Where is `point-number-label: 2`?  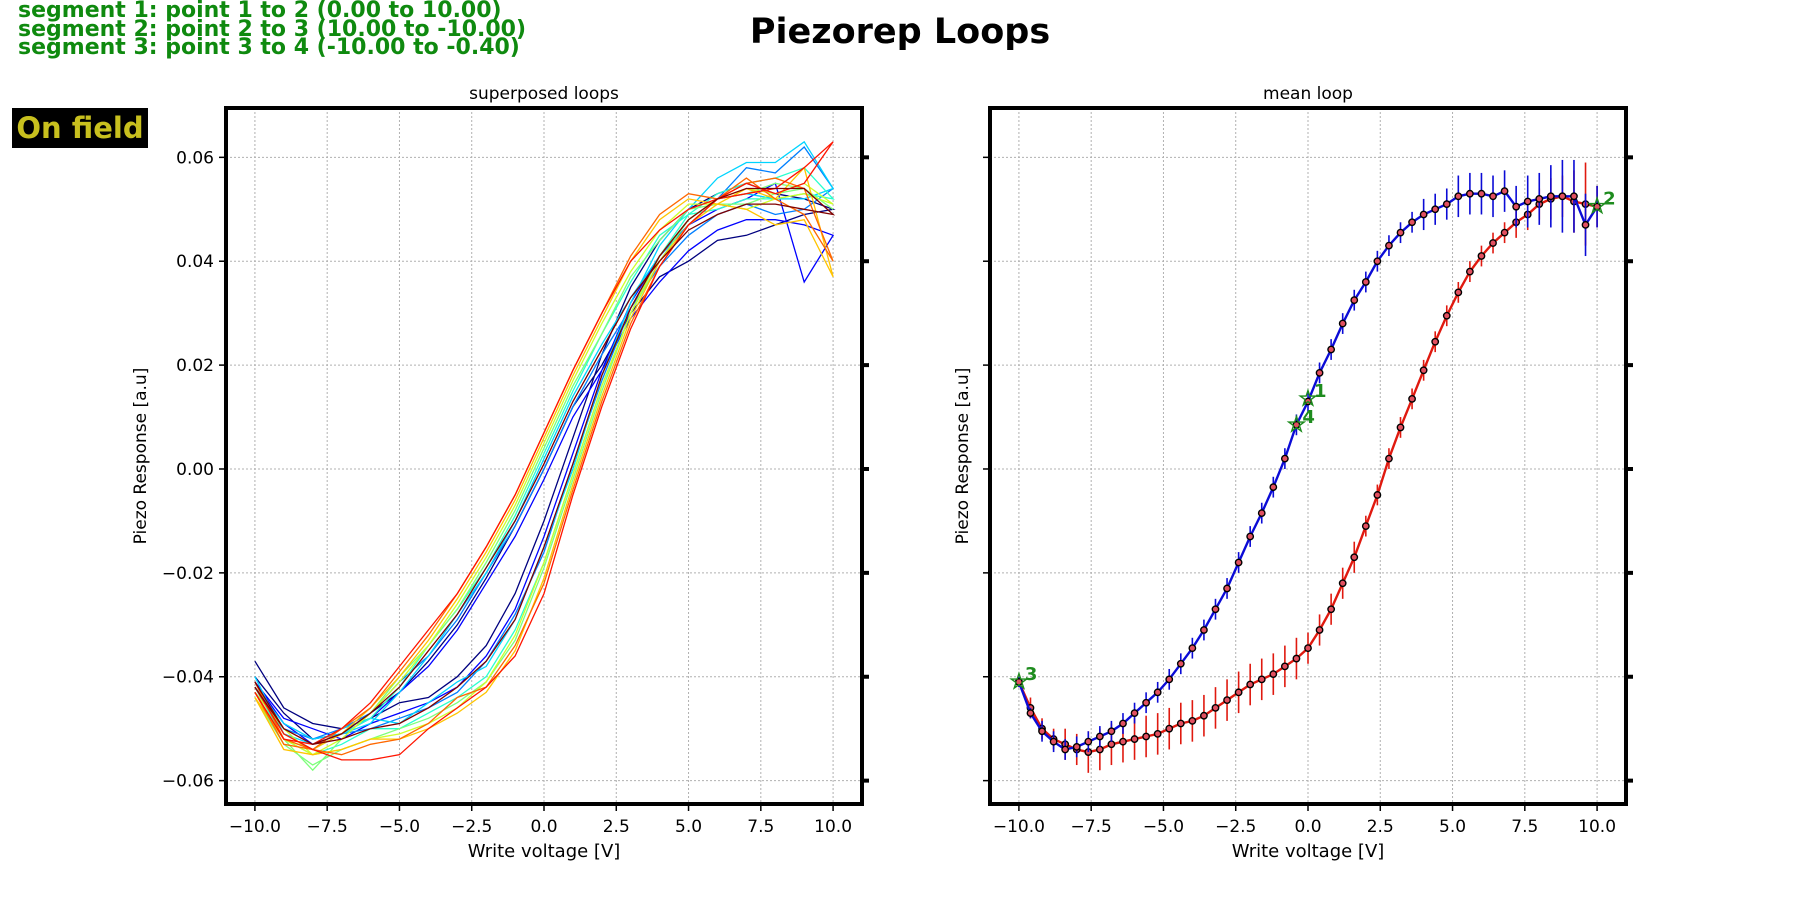
point-number-label: 2 is located at coordinates (1609, 199).